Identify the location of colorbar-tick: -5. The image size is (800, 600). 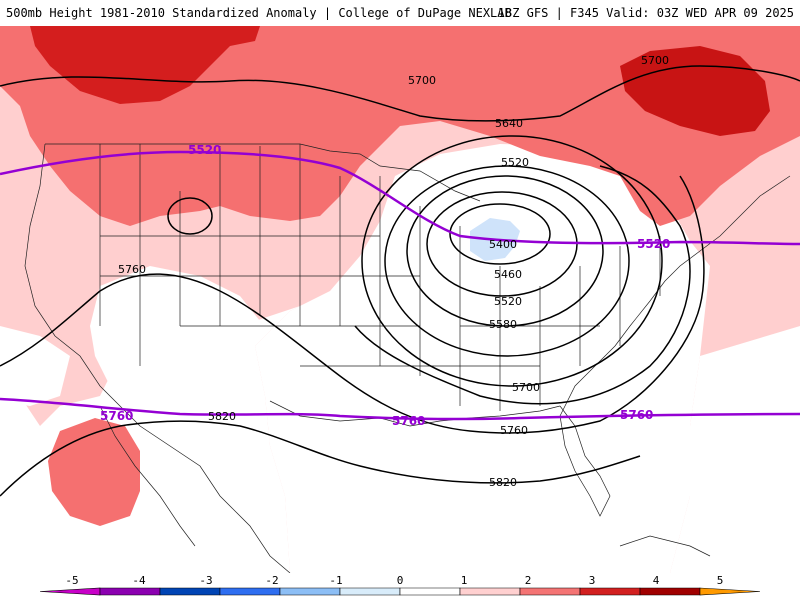
(71, 580).